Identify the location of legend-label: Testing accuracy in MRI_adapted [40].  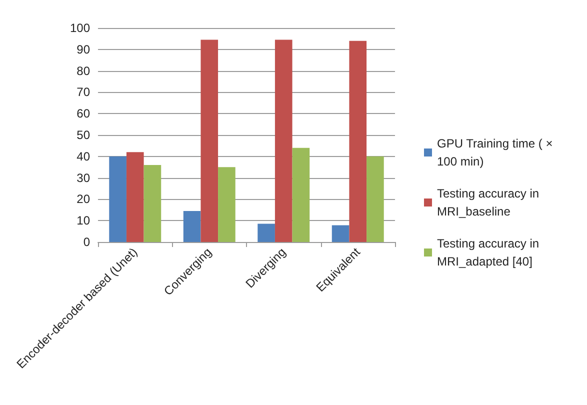
(489, 252).